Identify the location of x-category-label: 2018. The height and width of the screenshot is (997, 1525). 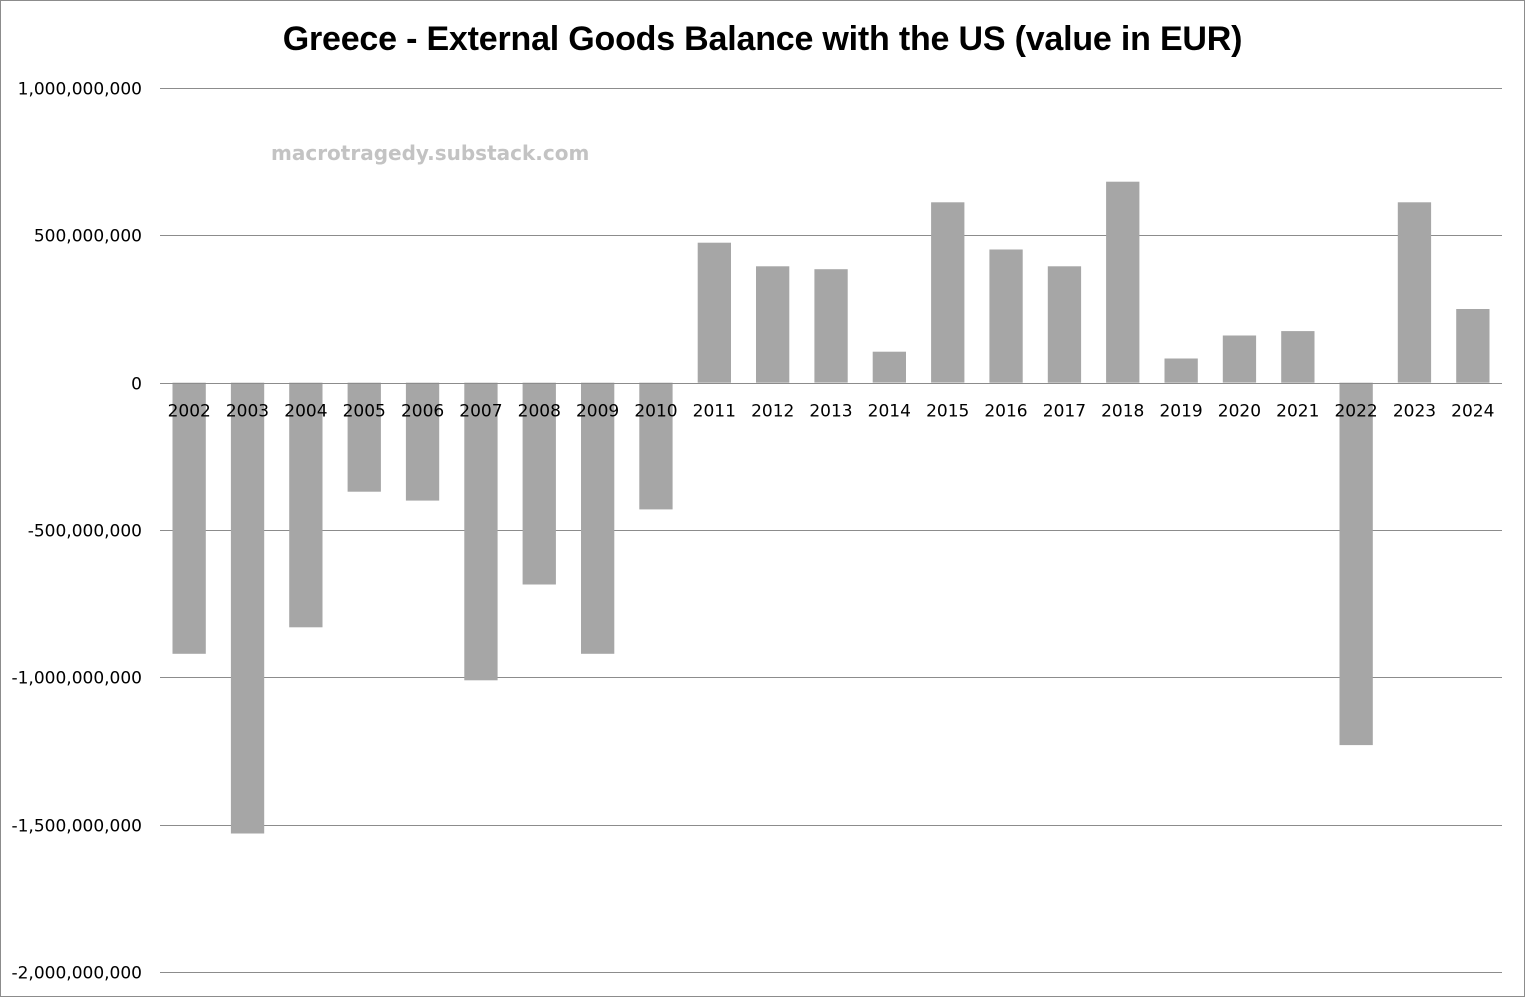
(1122, 412).